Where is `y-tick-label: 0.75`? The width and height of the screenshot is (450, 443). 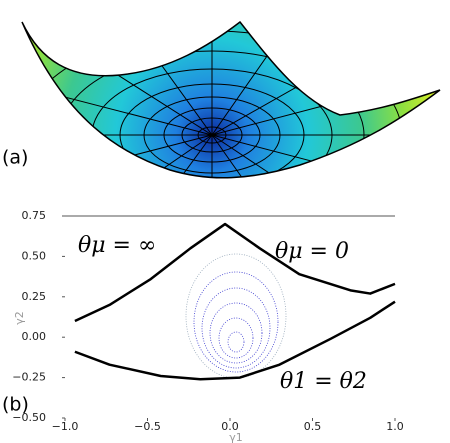
y-tick-label: 0.75 is located at coordinates (34, 215).